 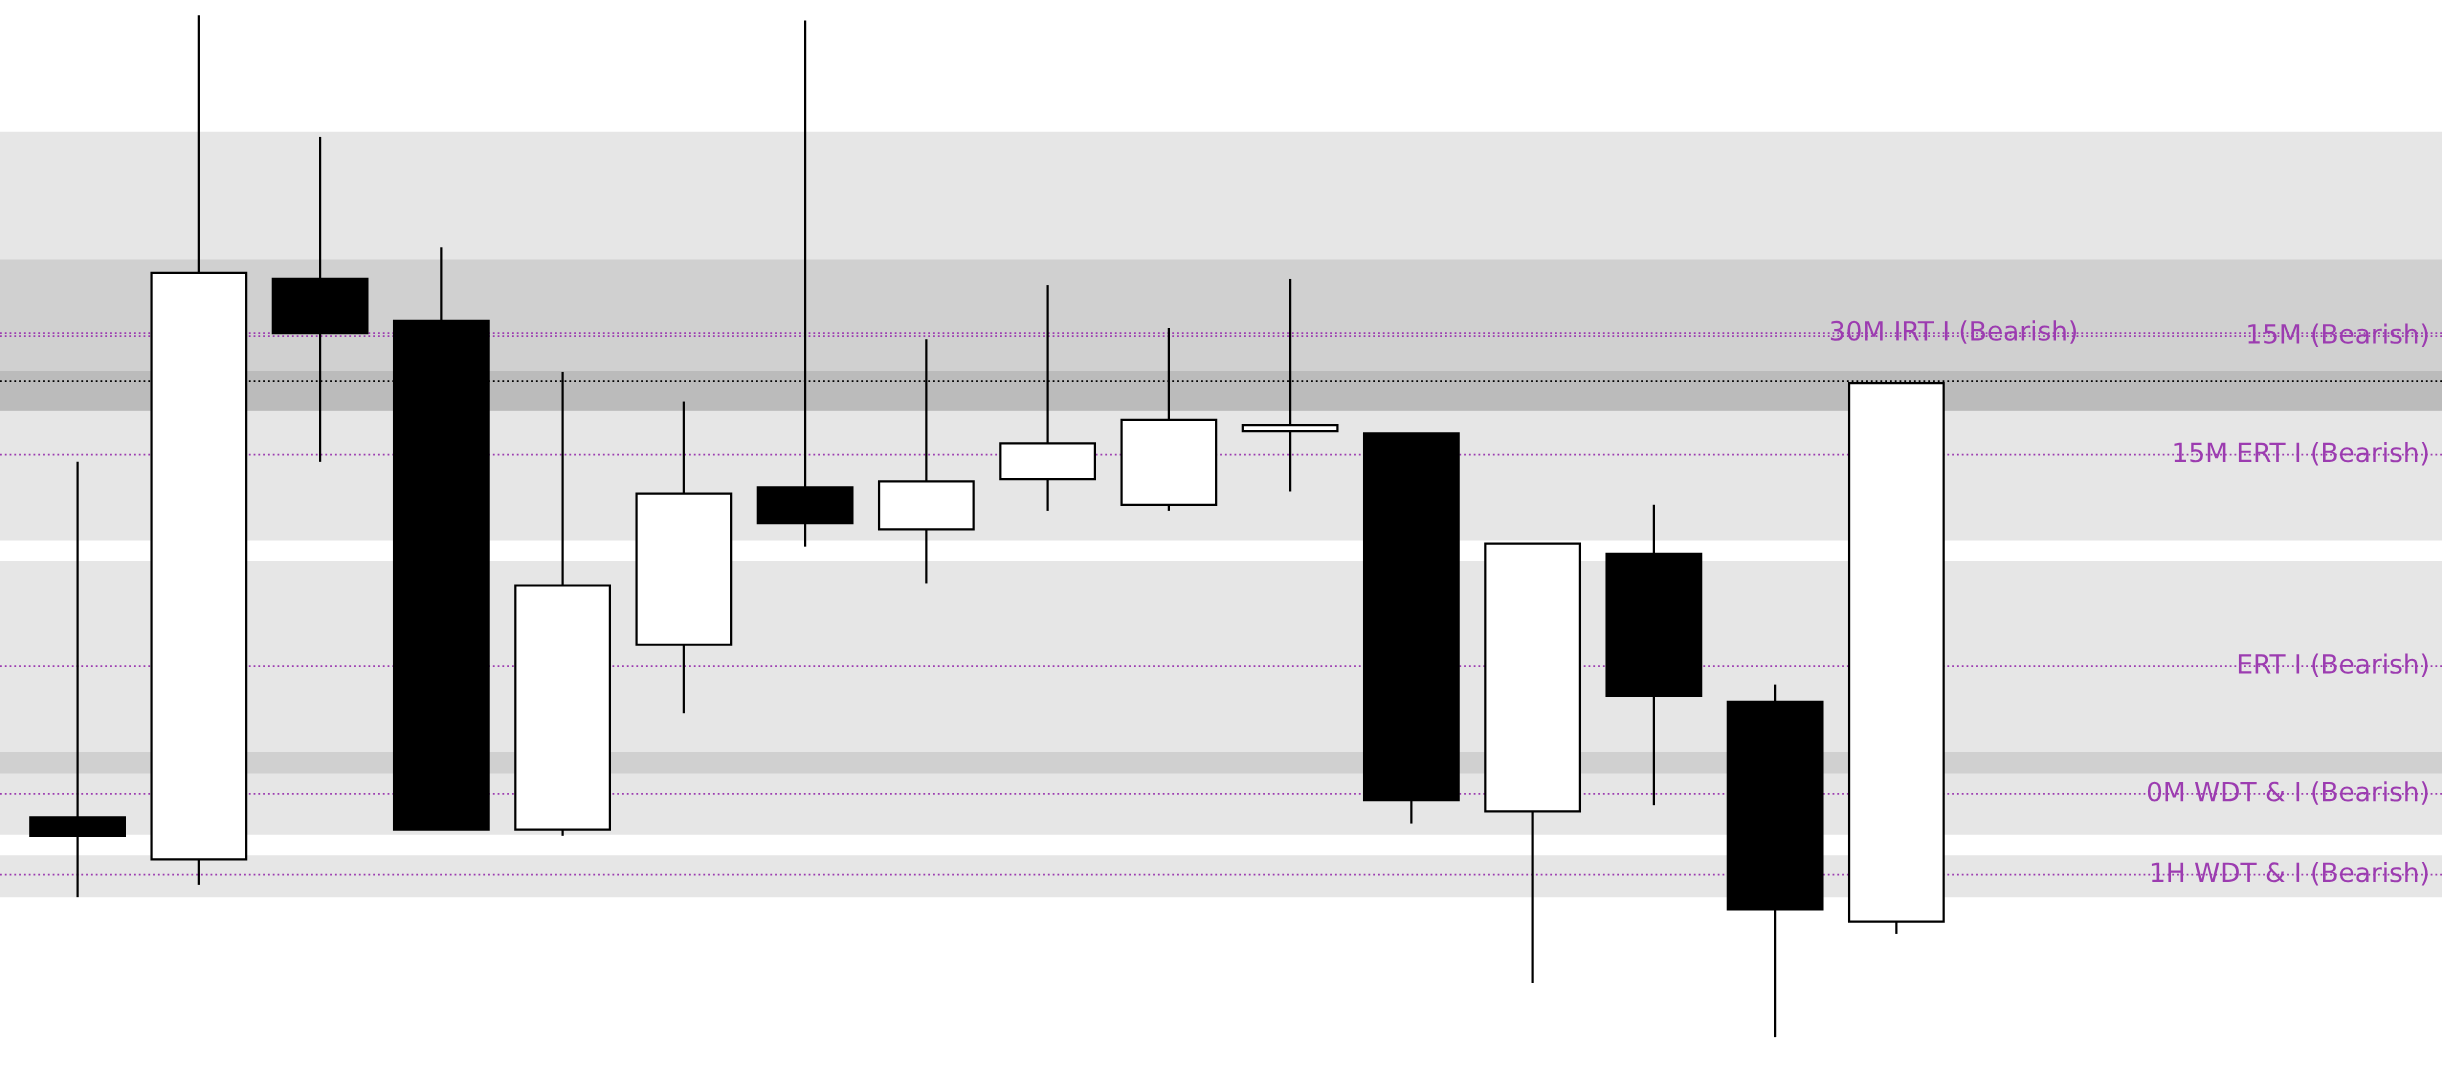 What do you see at coordinates (2333, 665) in the screenshot?
I see `ref-line-label: ERT I (Bearish)` at bounding box center [2333, 665].